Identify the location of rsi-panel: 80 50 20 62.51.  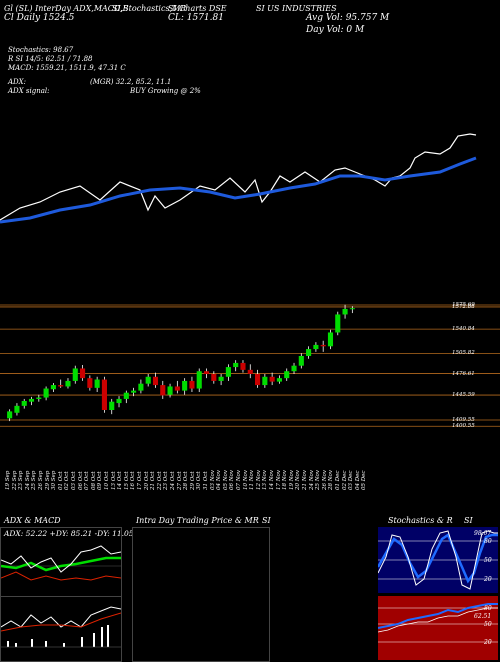
(438, 628).